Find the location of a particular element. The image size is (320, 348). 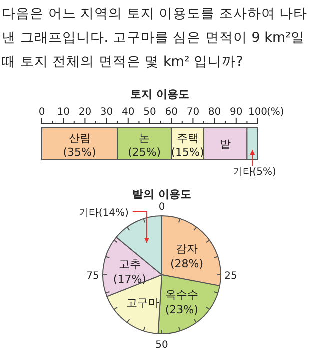

text: 75 is located at coordinates (93, 276).